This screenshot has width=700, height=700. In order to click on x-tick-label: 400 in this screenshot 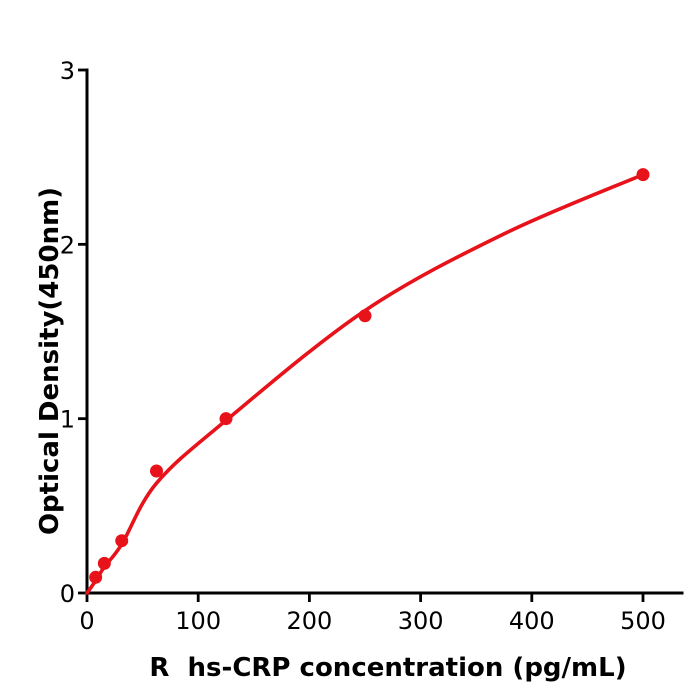, I will do `click(532, 621)`.